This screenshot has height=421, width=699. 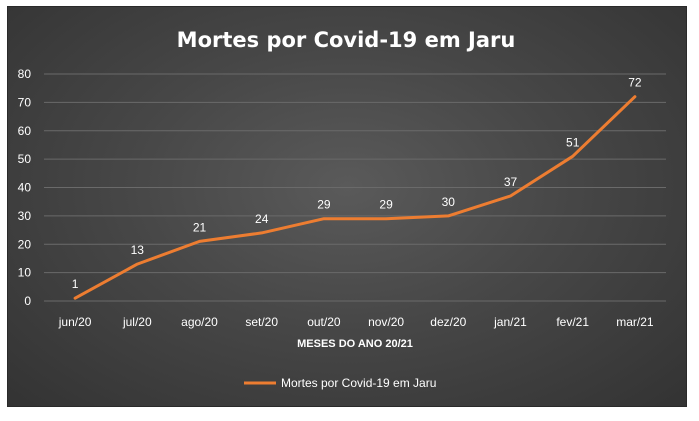 I want to click on y-tick-label: 30, so click(x=25, y=216).